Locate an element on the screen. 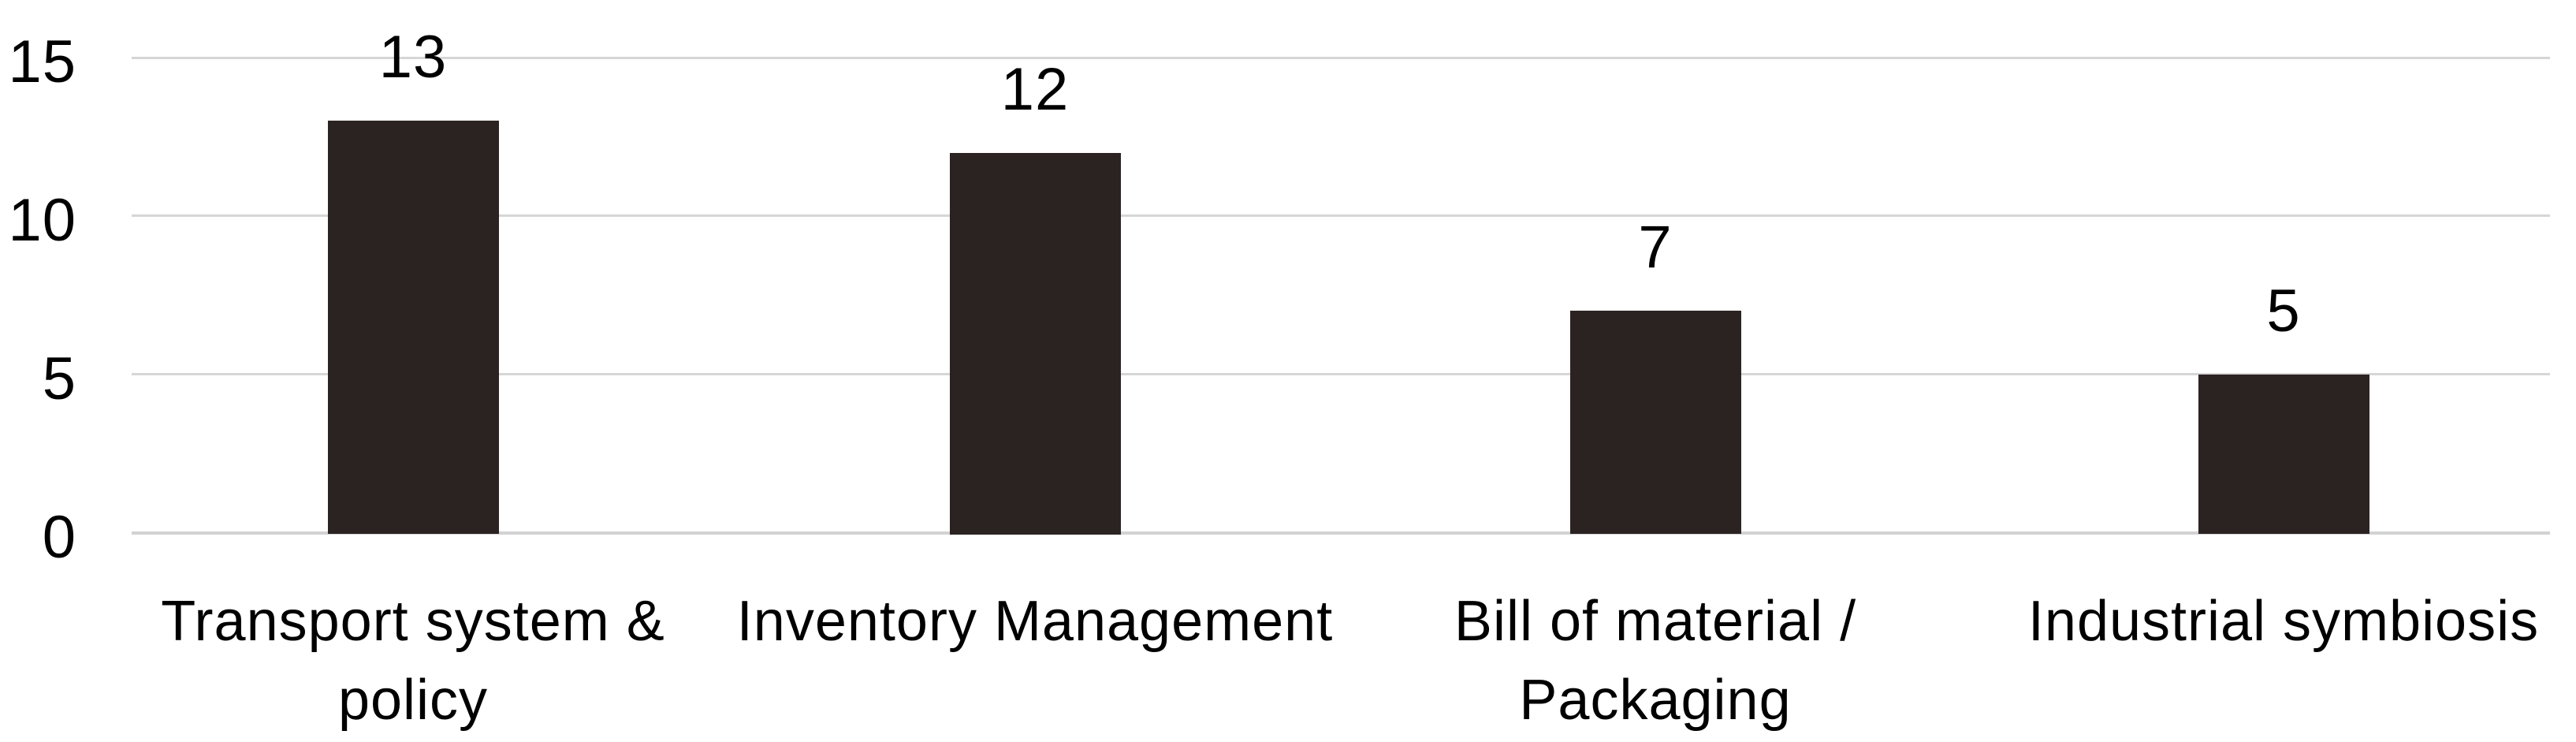 This screenshot has width=2576, height=742. y-axis-tick-label: 10 is located at coordinates (42, 220).